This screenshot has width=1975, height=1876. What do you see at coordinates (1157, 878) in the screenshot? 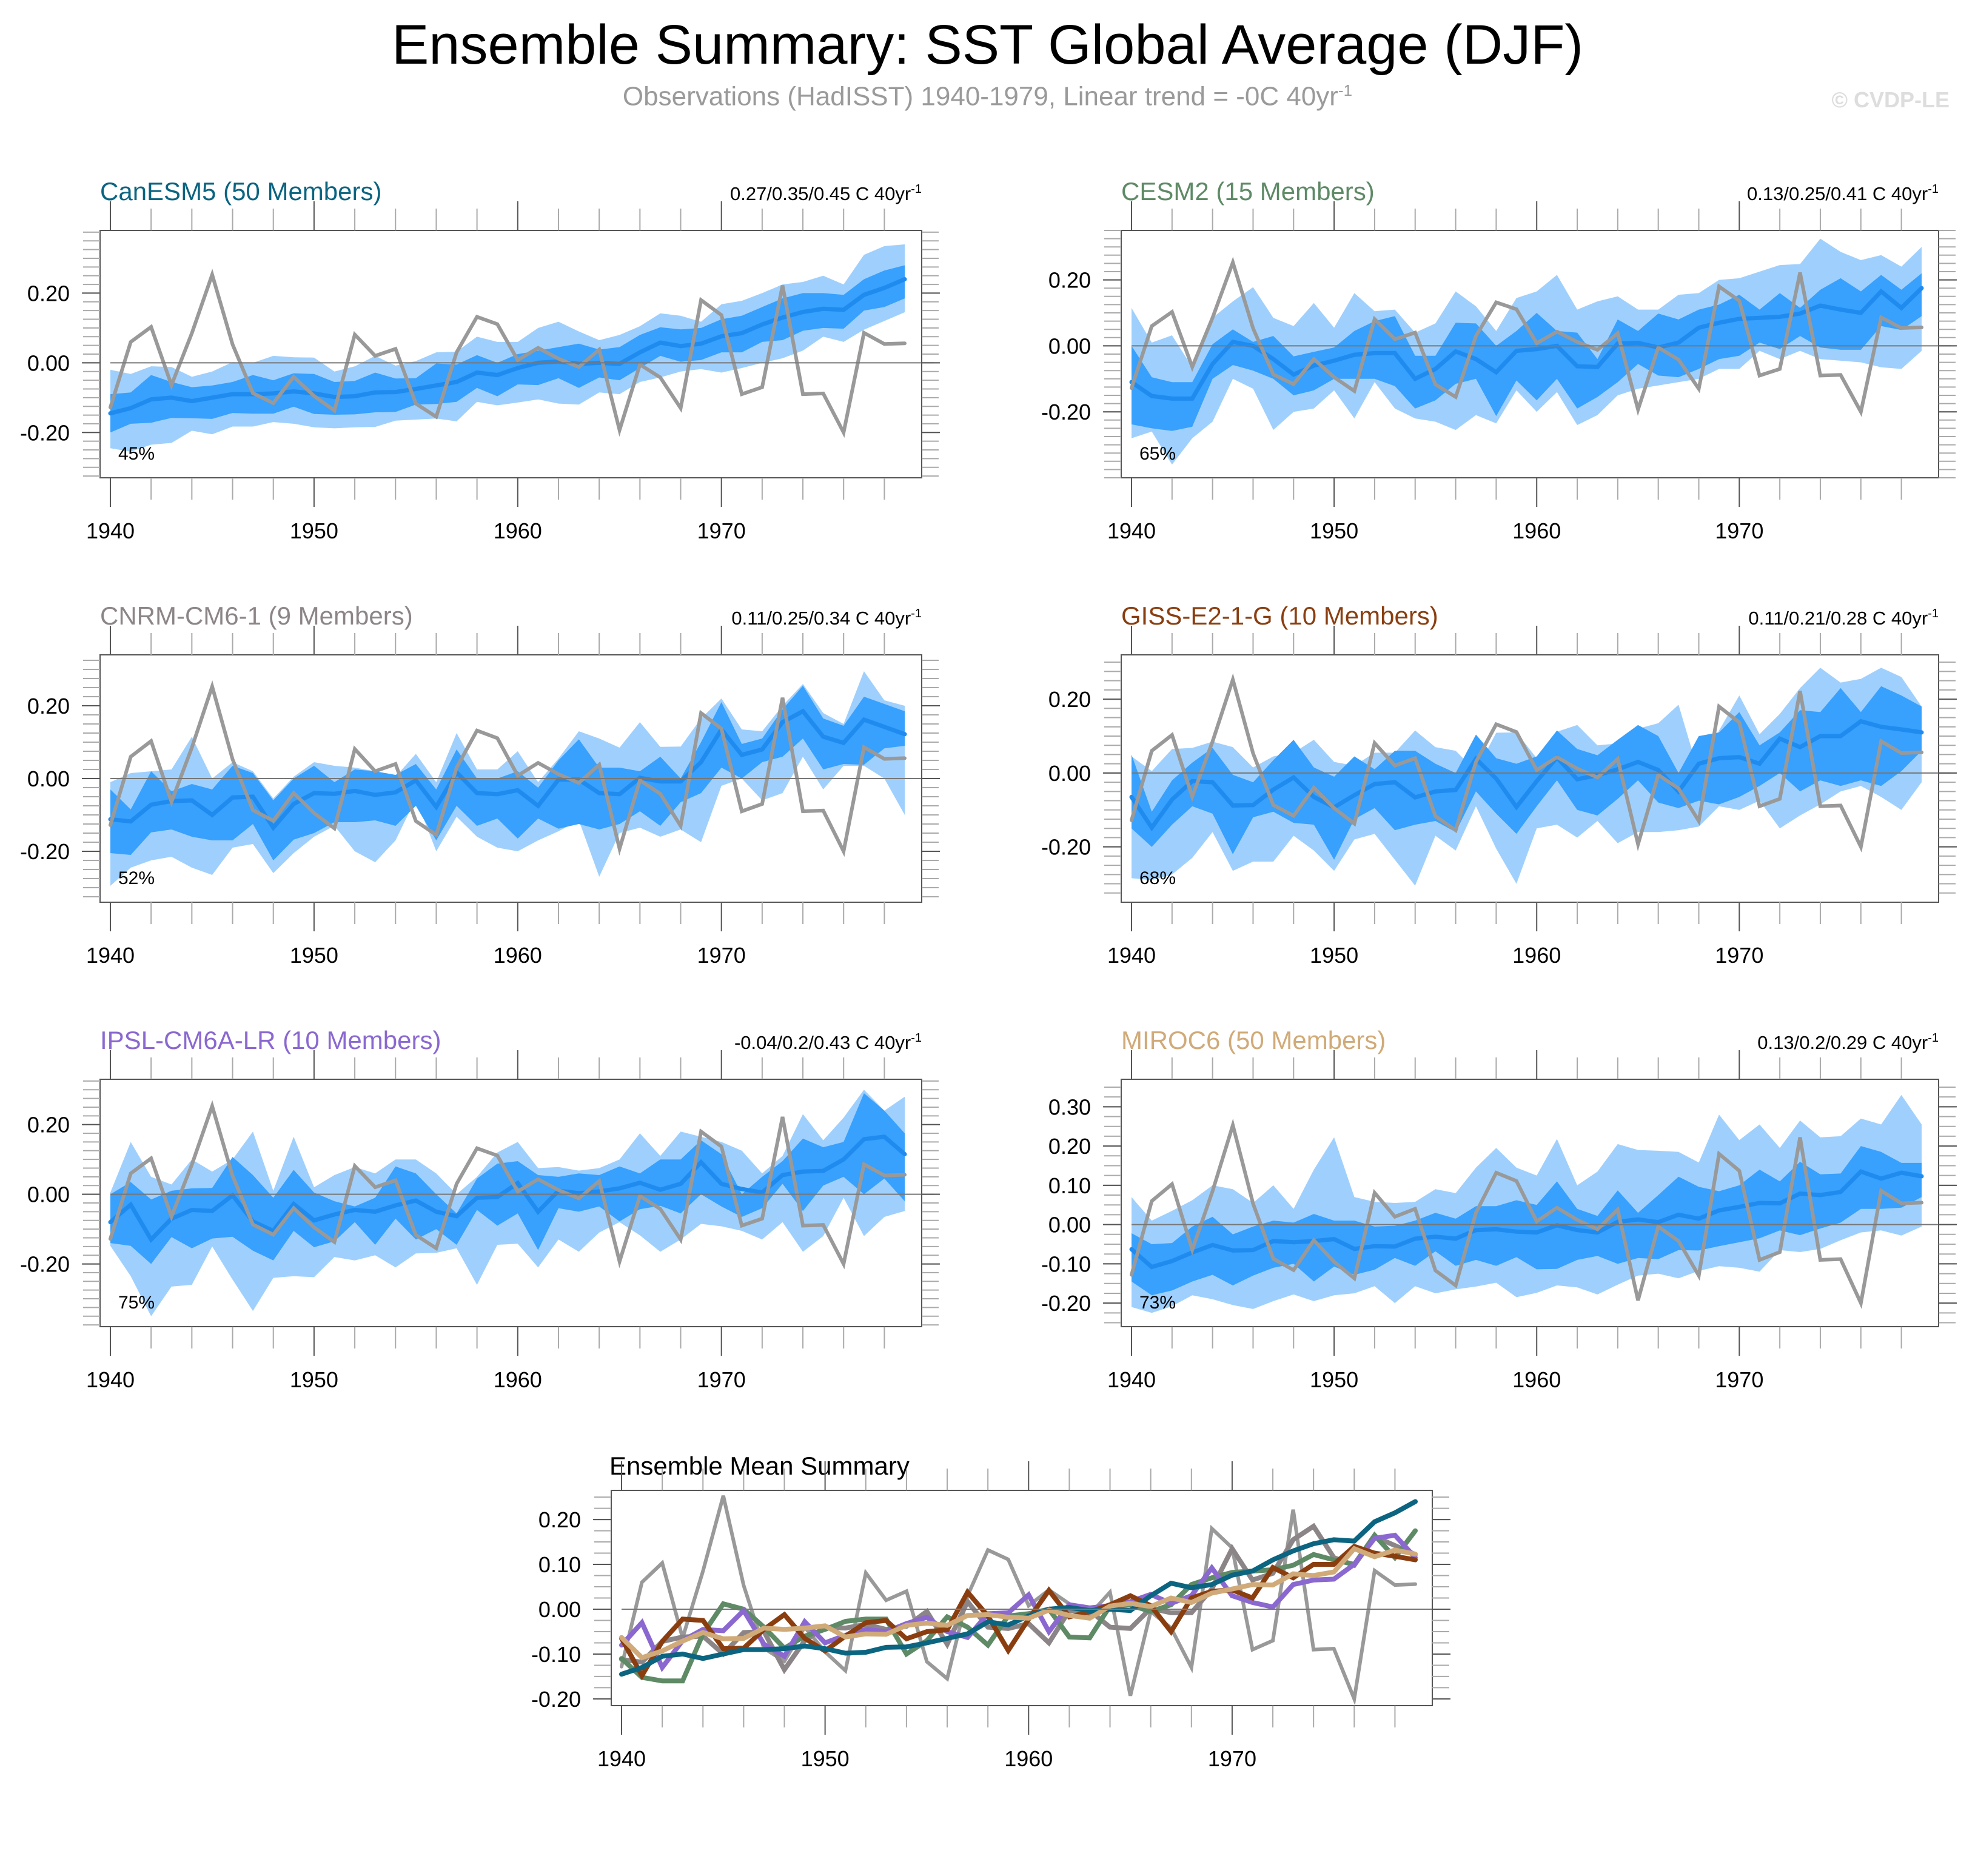
I see `percent-label: 68%` at bounding box center [1157, 878].